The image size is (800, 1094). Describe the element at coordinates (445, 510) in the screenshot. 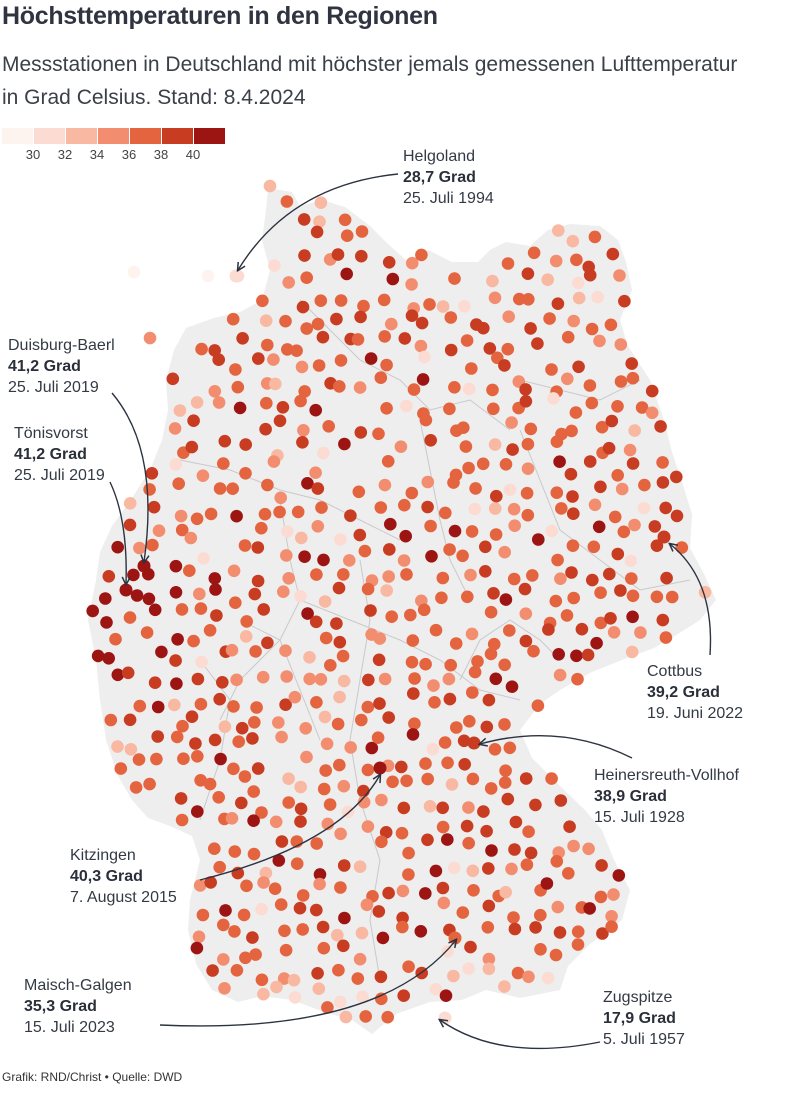

I see `state-border` at that location.